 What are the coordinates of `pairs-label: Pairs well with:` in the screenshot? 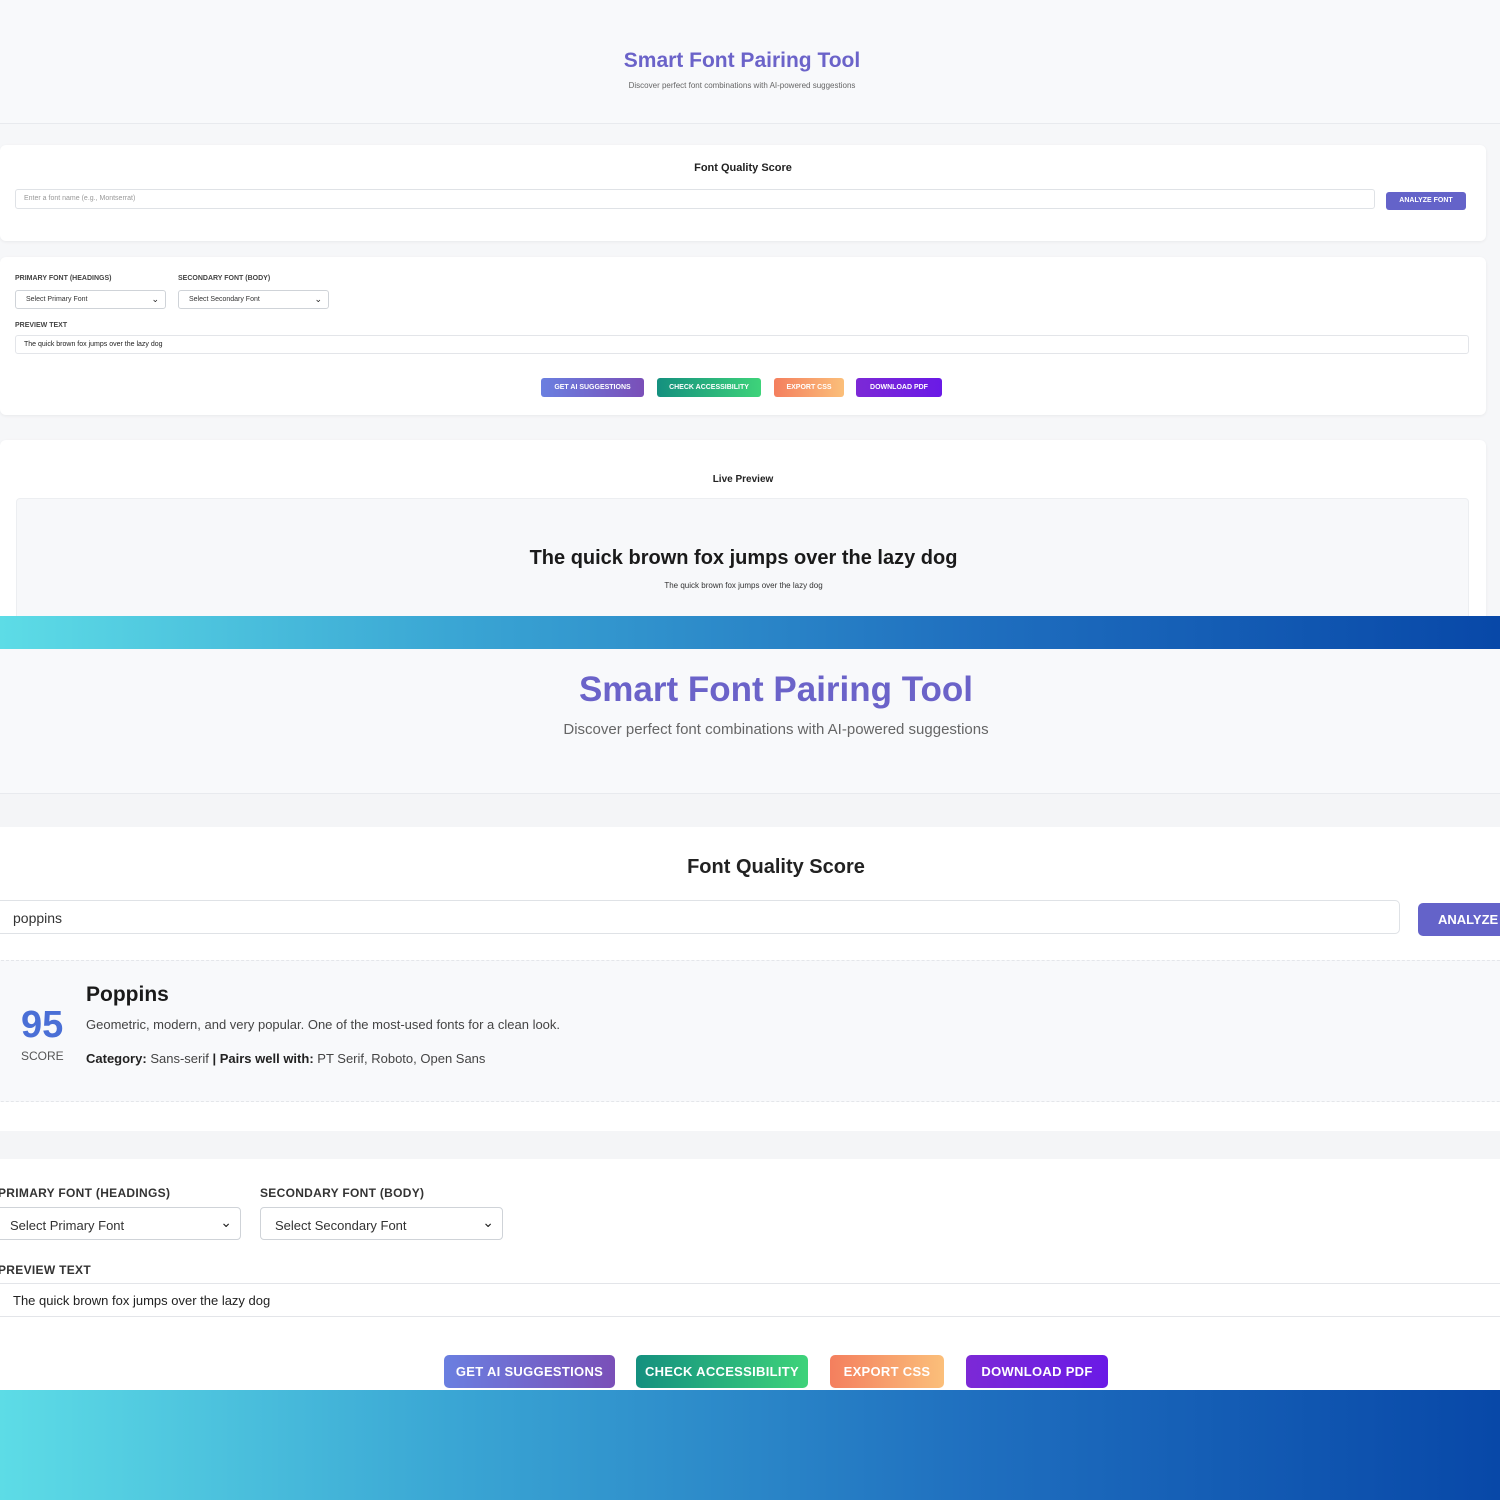 It's located at (266, 1058).